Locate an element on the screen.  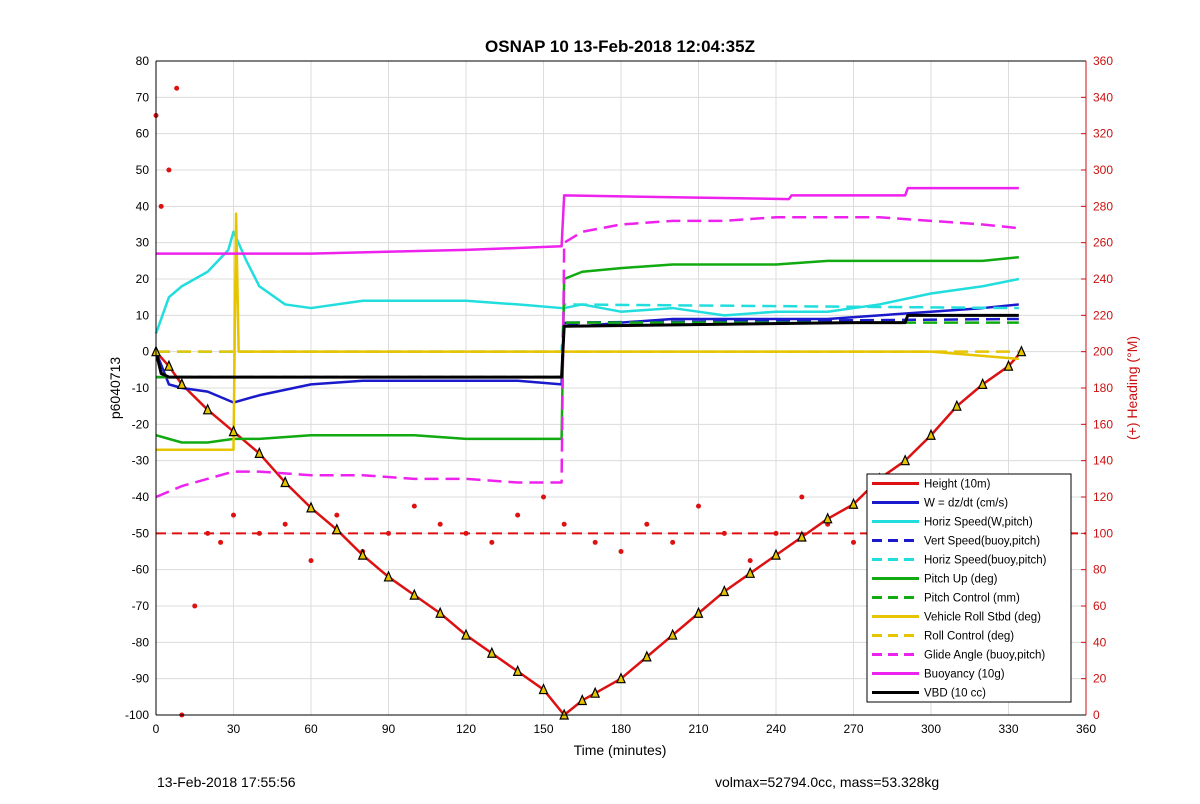
y-tick-label: -100 is located at coordinates (137, 715).